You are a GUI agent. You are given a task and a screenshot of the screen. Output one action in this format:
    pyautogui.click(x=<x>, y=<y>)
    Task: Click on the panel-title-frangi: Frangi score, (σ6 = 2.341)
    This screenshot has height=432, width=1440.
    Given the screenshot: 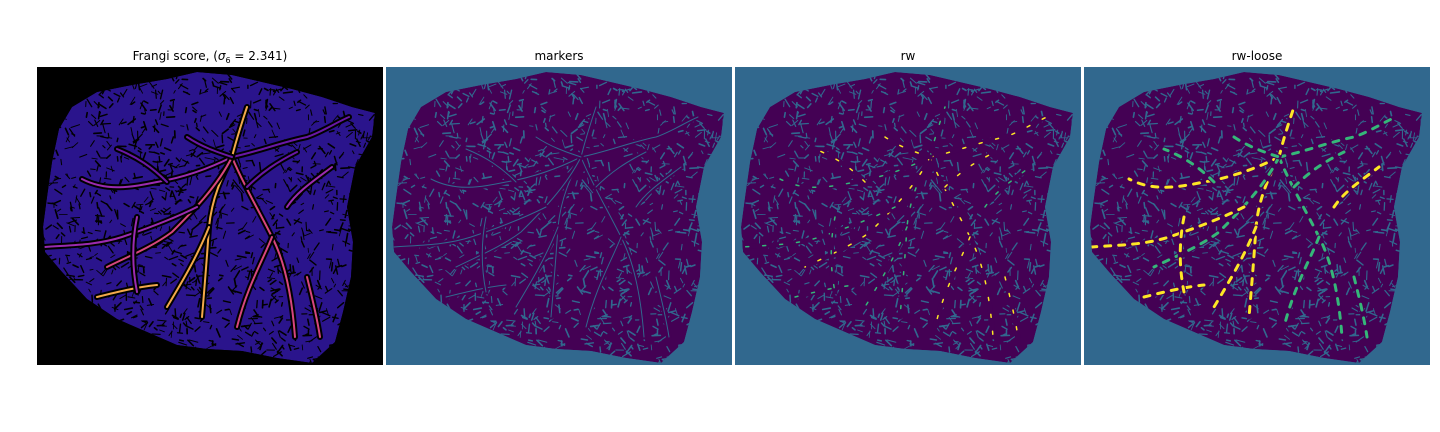 What is the action you would take?
    pyautogui.click(x=210, y=57)
    